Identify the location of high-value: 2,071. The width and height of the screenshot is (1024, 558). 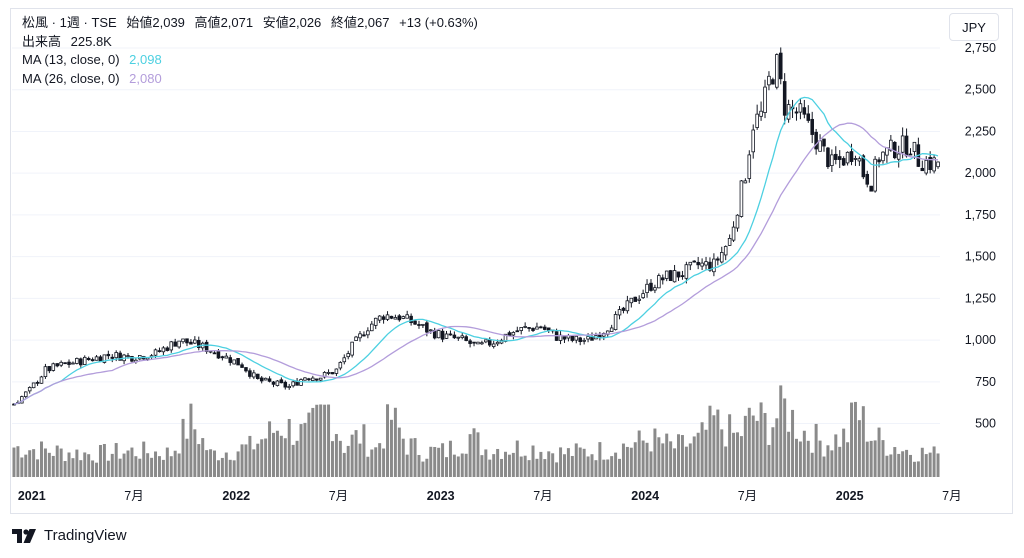
(237, 22).